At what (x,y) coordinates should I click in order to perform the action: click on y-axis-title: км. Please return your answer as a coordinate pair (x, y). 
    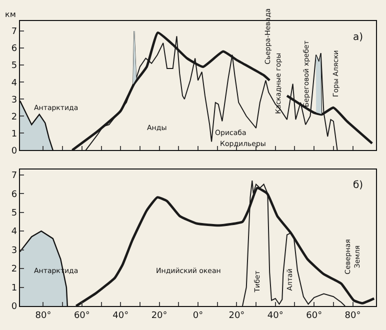
    Looking at the image, I should click on (10, 14).